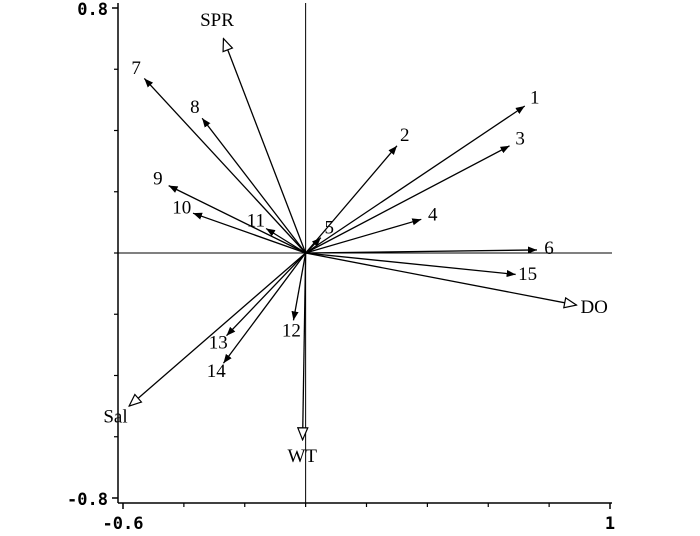 This screenshot has width=700, height=536. What do you see at coordinates (433, 214) in the screenshot?
I see `arrow-label: 4` at bounding box center [433, 214].